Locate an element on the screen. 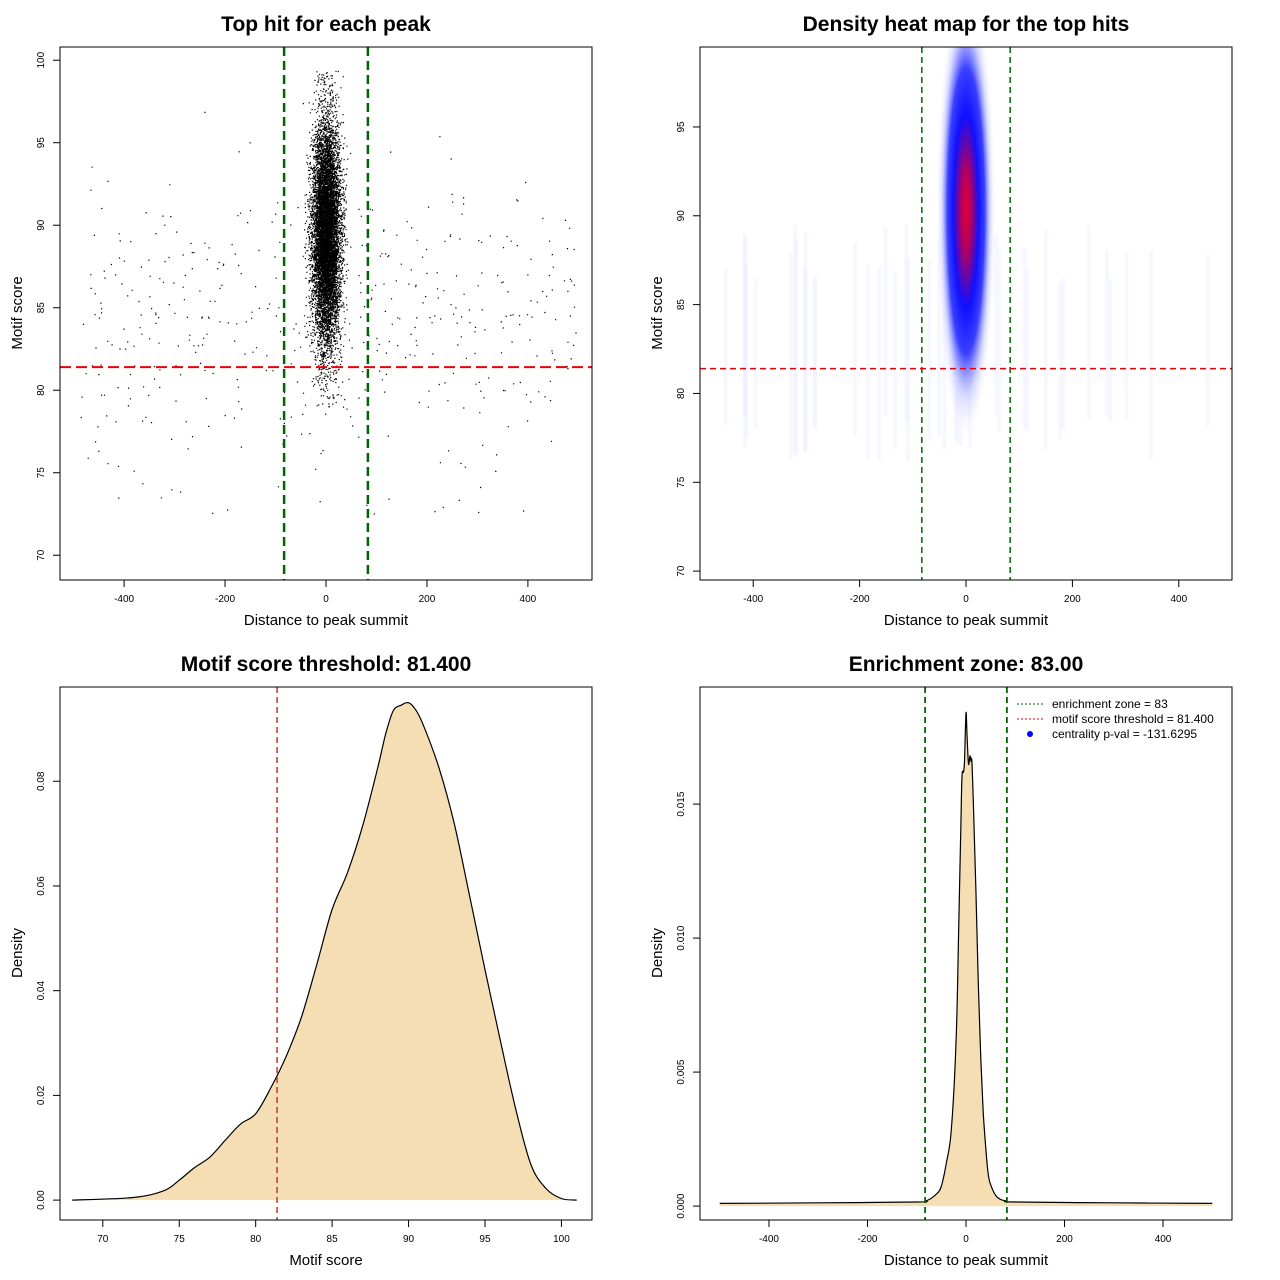 Image resolution: width=1280 pixels, height=1280 pixels. score-density-title: Motif score threshold: 81.400 is located at coordinates (326, 664).